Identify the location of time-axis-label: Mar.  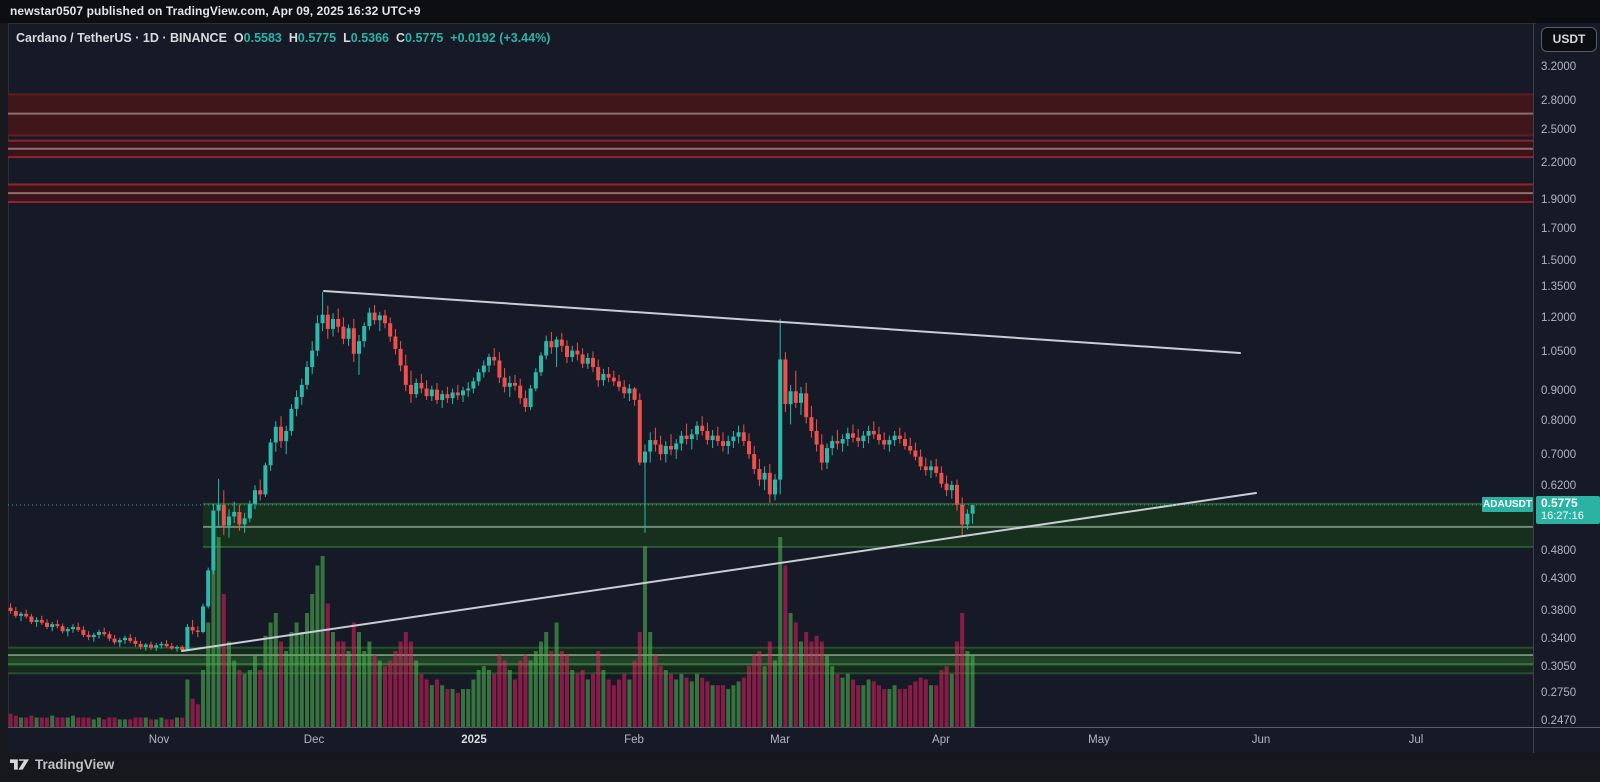
(780, 740).